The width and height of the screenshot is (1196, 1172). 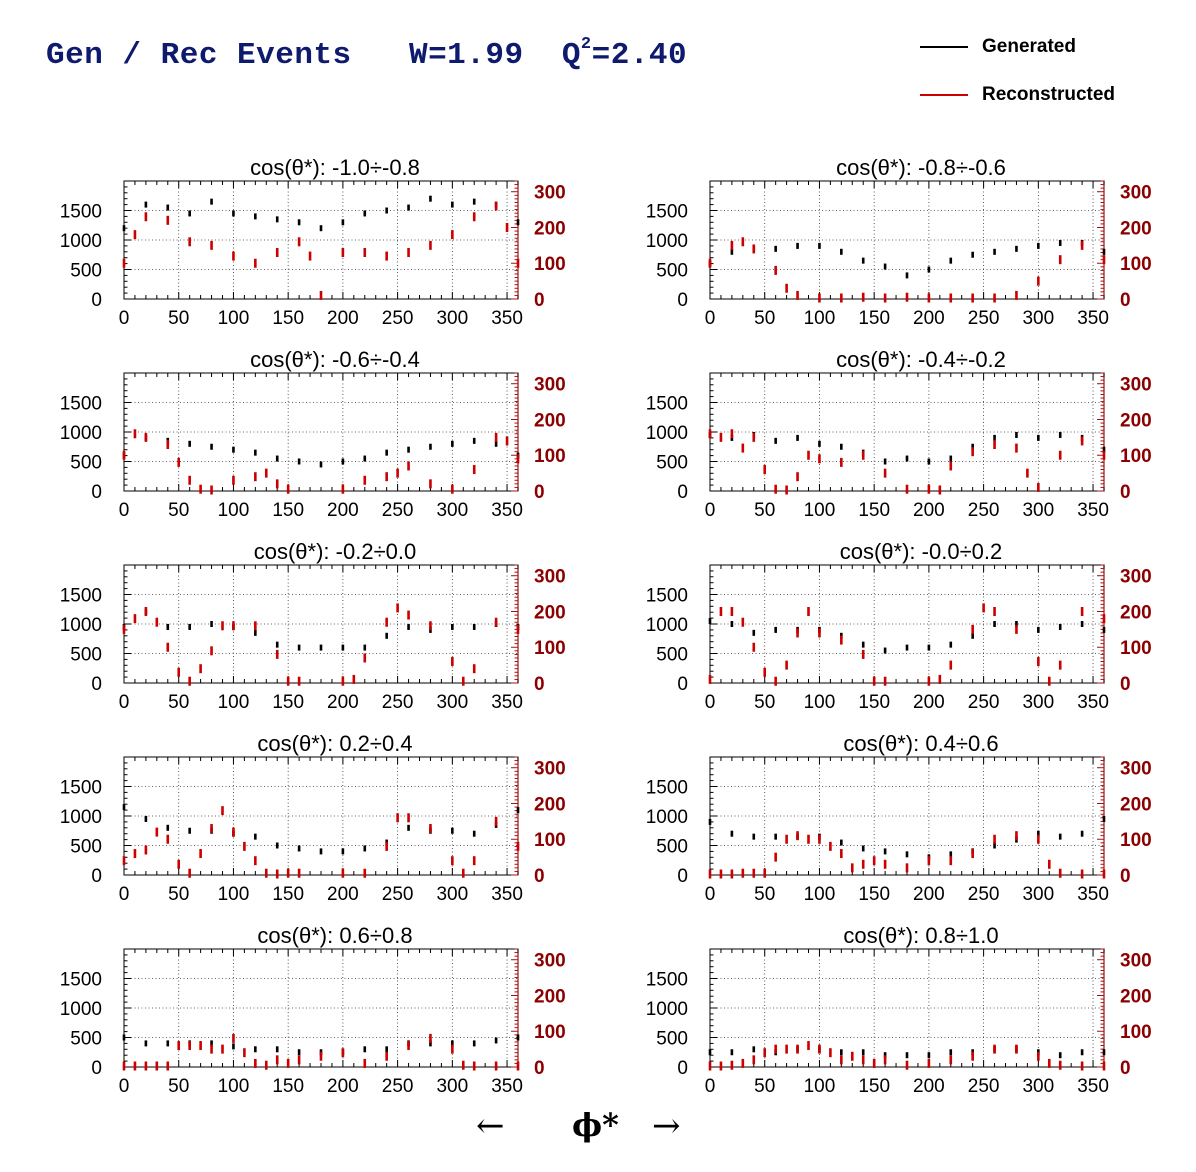 I want to click on x-tick-label: 250, so click(x=398, y=510).